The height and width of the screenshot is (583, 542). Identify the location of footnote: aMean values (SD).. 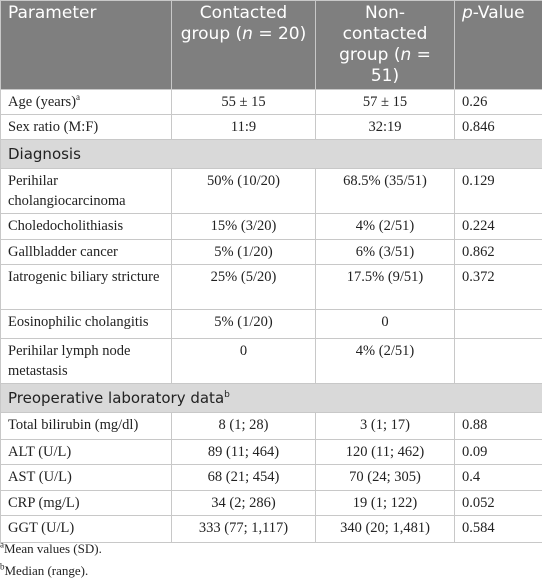
(51, 548).